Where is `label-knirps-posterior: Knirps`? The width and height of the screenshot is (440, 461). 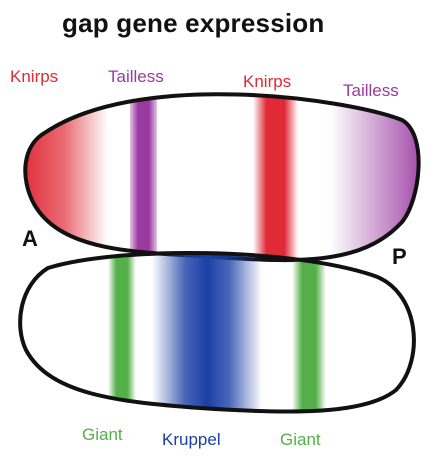
label-knirps-posterior: Knirps is located at coordinates (267, 81).